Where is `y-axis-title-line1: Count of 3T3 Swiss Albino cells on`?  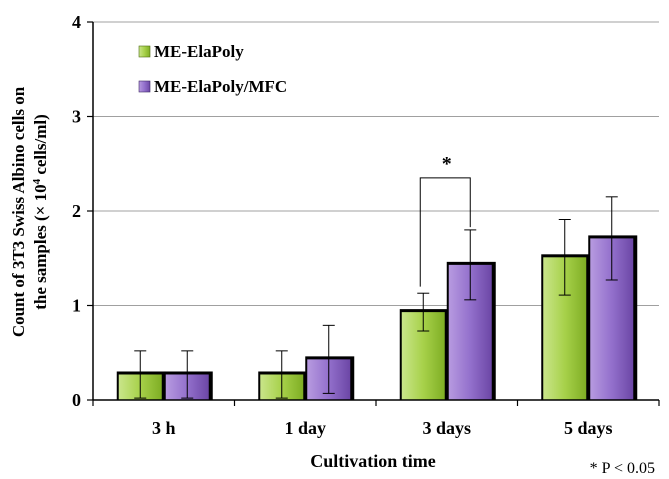
y-axis-title-line1: Count of 3T3 Swiss Albino cells on is located at coordinates (18, 211).